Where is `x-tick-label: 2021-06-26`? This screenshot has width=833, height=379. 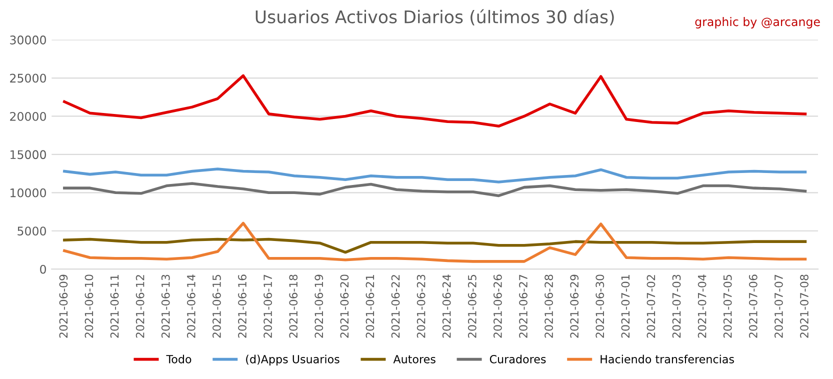 x-tick-label: 2021-06-26 is located at coordinates (498, 306).